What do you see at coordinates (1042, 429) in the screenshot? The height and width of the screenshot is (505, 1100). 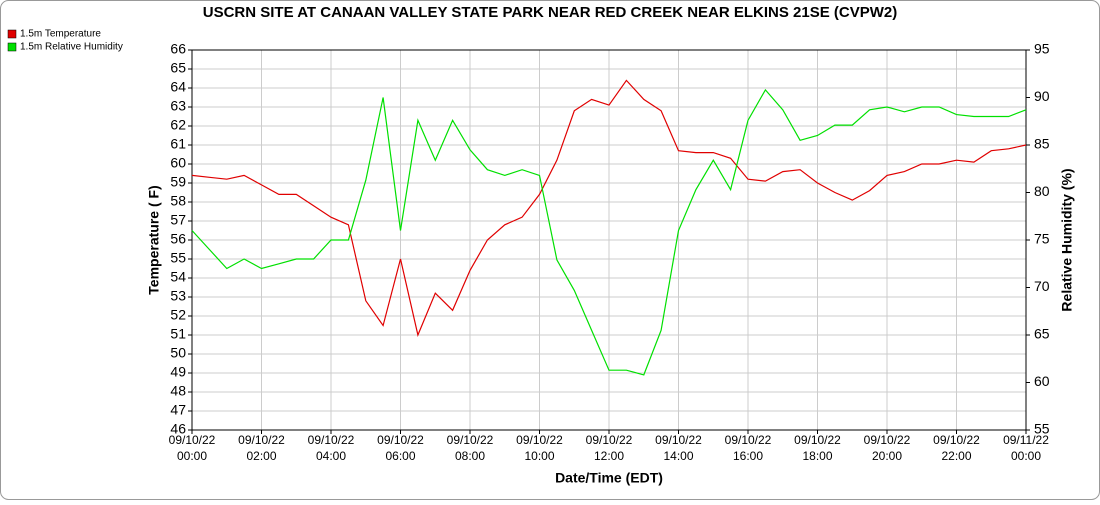 I see `y2-tick-label: 55` at bounding box center [1042, 429].